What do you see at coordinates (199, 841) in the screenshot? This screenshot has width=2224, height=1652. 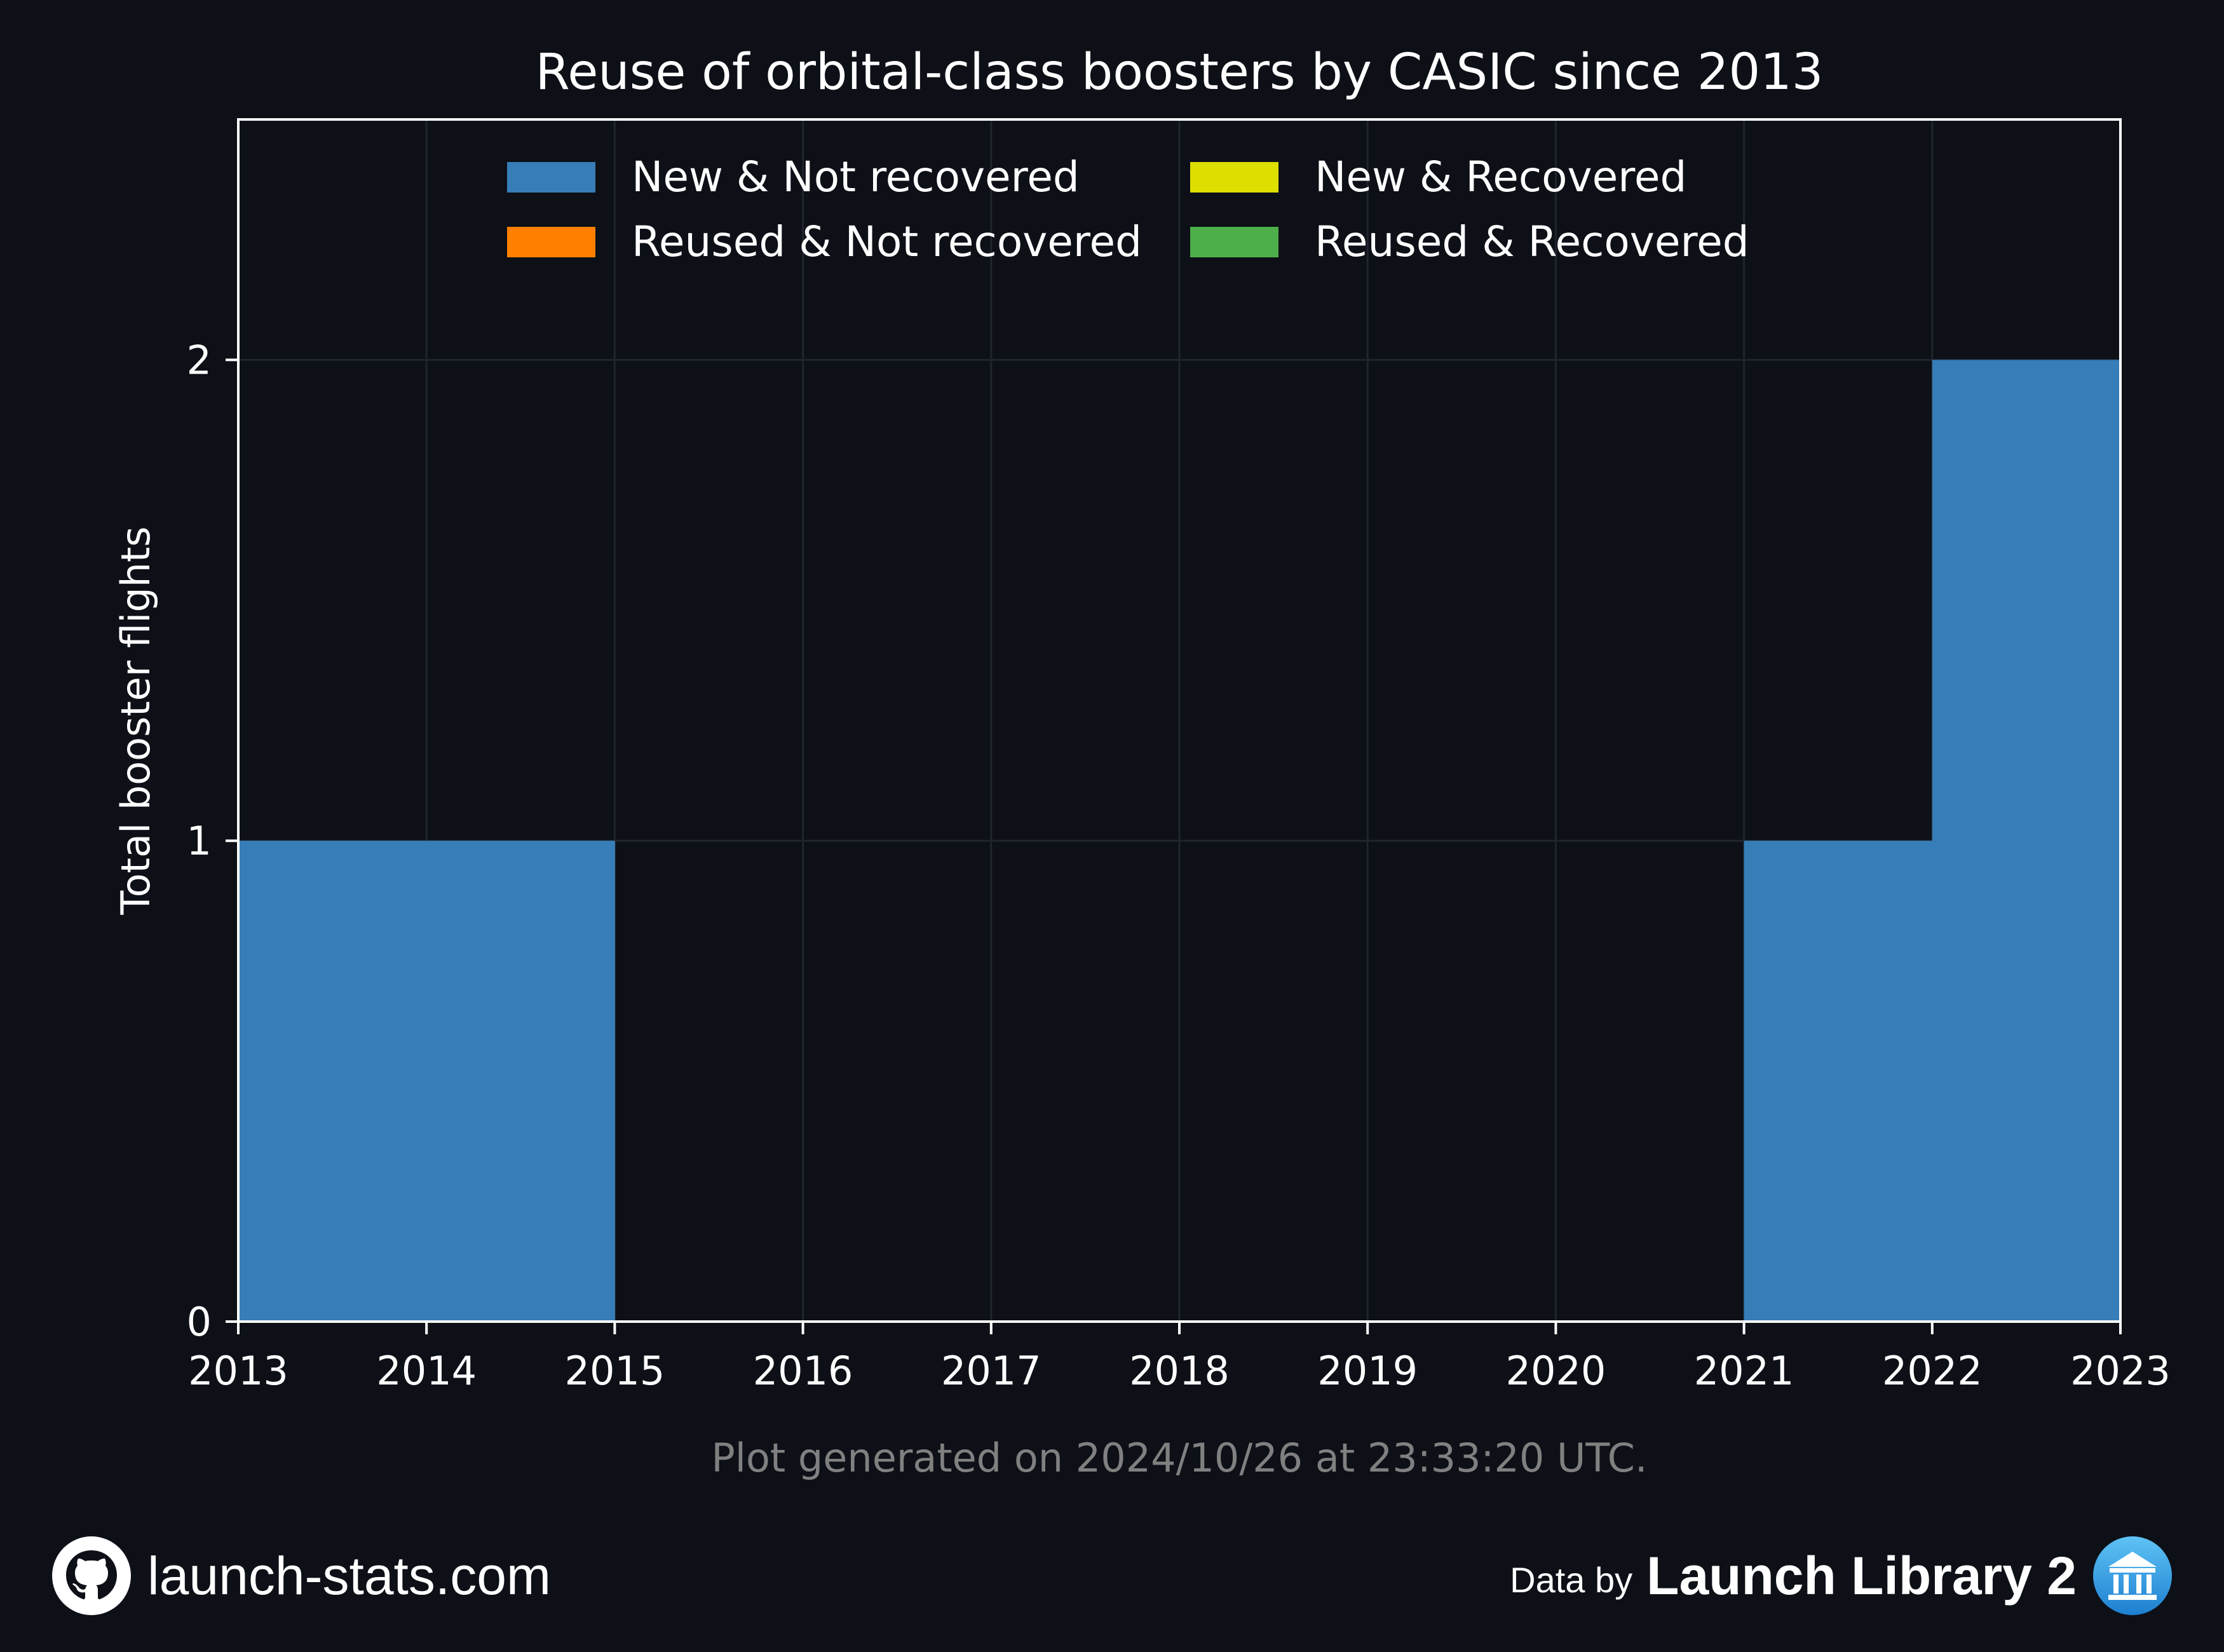 I see `y-tick-label-1: 1` at bounding box center [199, 841].